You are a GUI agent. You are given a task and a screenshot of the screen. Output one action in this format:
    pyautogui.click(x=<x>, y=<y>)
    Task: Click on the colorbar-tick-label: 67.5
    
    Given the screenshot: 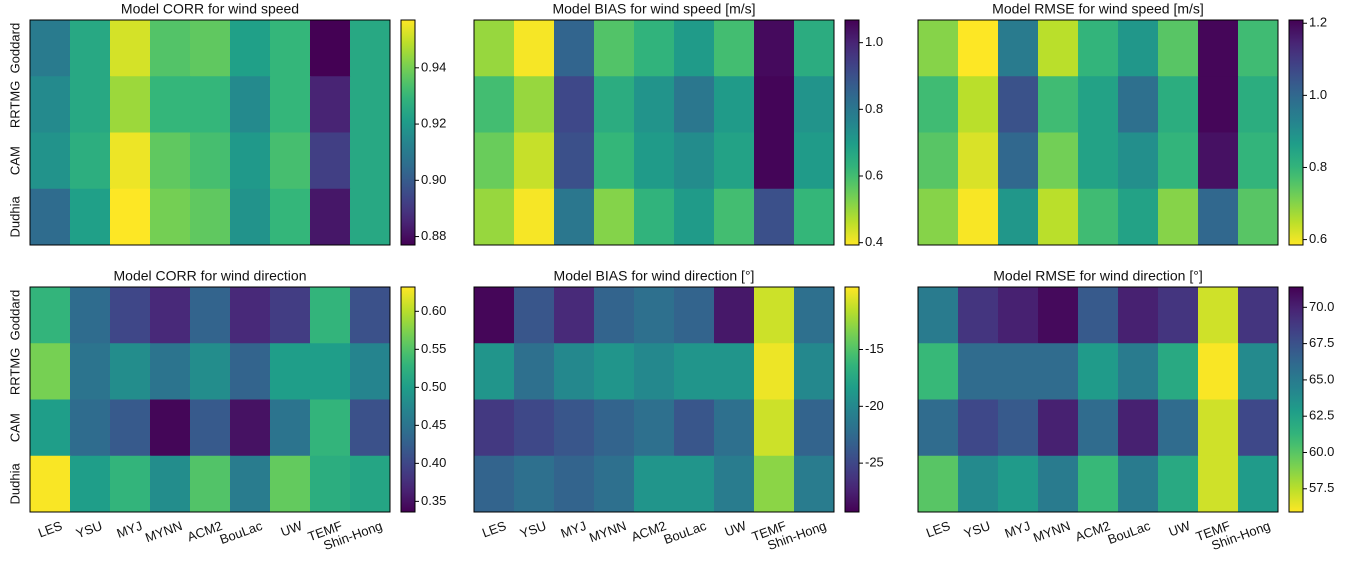 What is the action you would take?
    pyautogui.click(x=1321, y=342)
    